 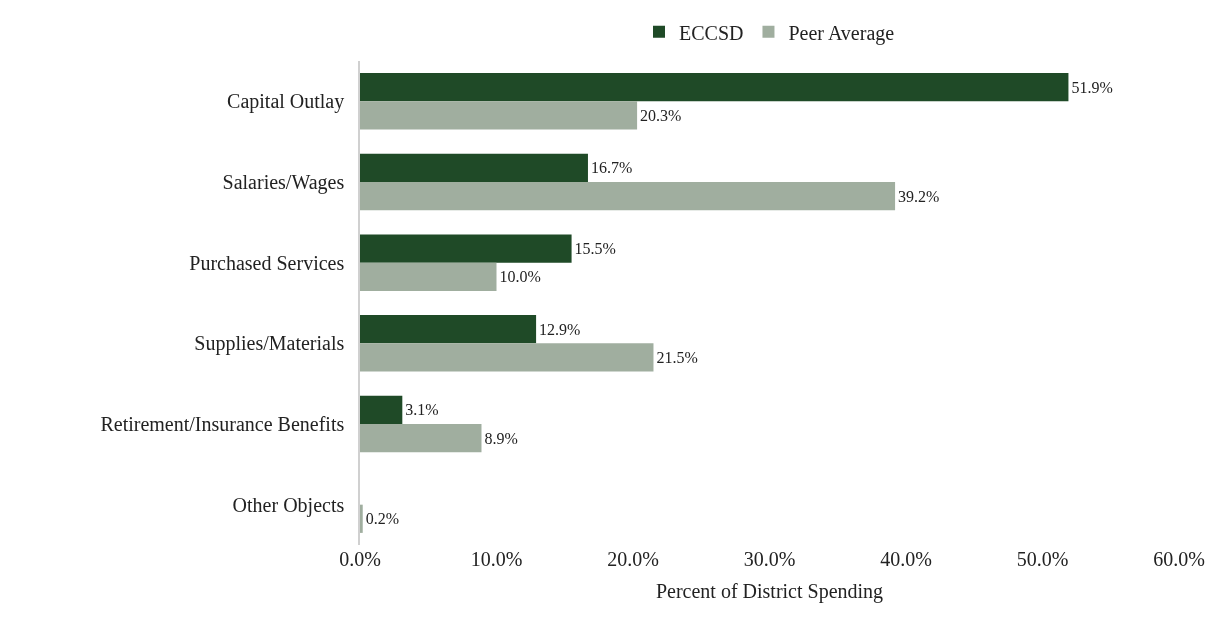 I want to click on legend-label: Peer Average, so click(x=841, y=33).